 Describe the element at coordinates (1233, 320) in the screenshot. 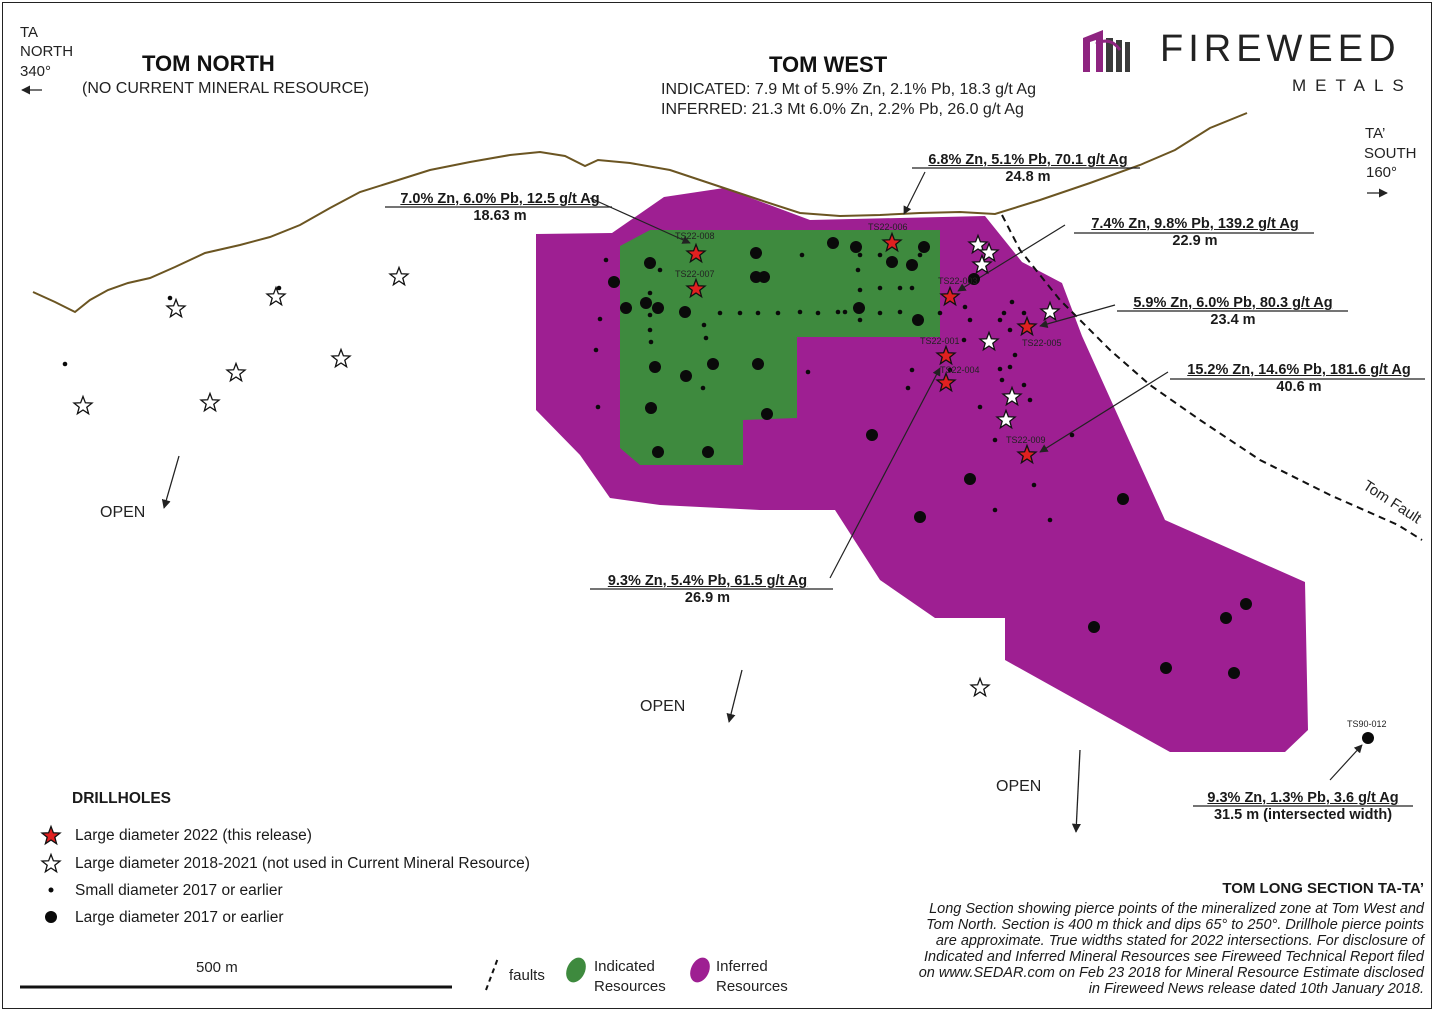

I see `intercept-width: 23.4 m` at that location.